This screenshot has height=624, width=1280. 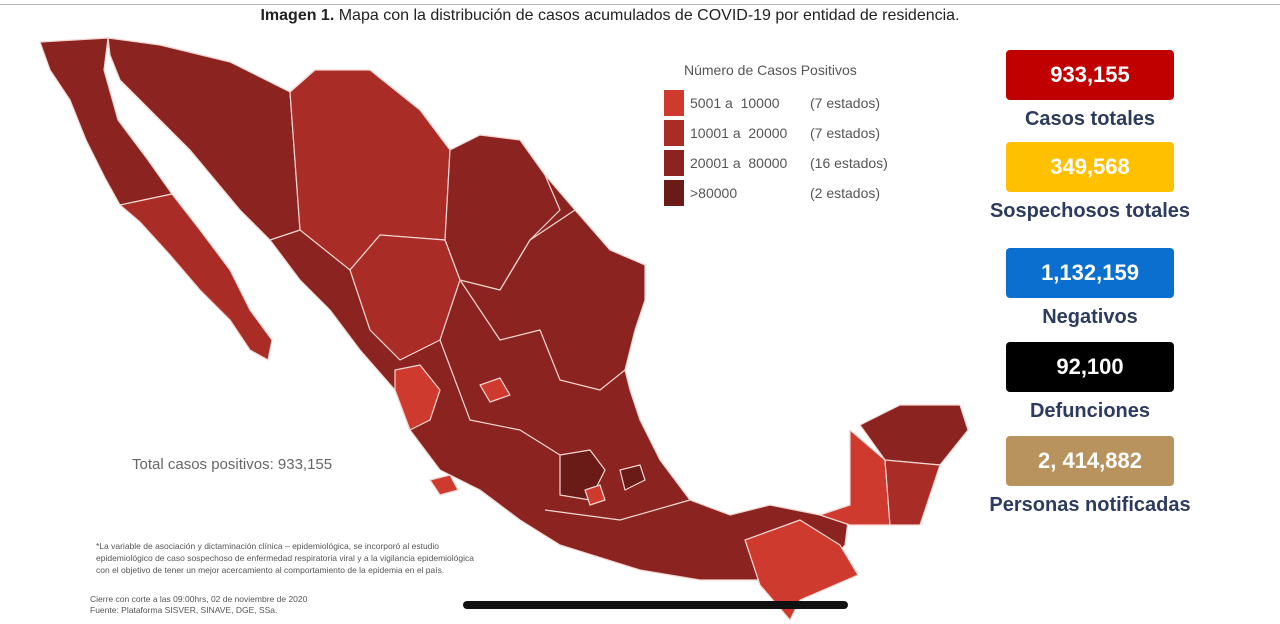 What do you see at coordinates (1090, 211) in the screenshot?
I see `stat-label: Sospechosos totales` at bounding box center [1090, 211].